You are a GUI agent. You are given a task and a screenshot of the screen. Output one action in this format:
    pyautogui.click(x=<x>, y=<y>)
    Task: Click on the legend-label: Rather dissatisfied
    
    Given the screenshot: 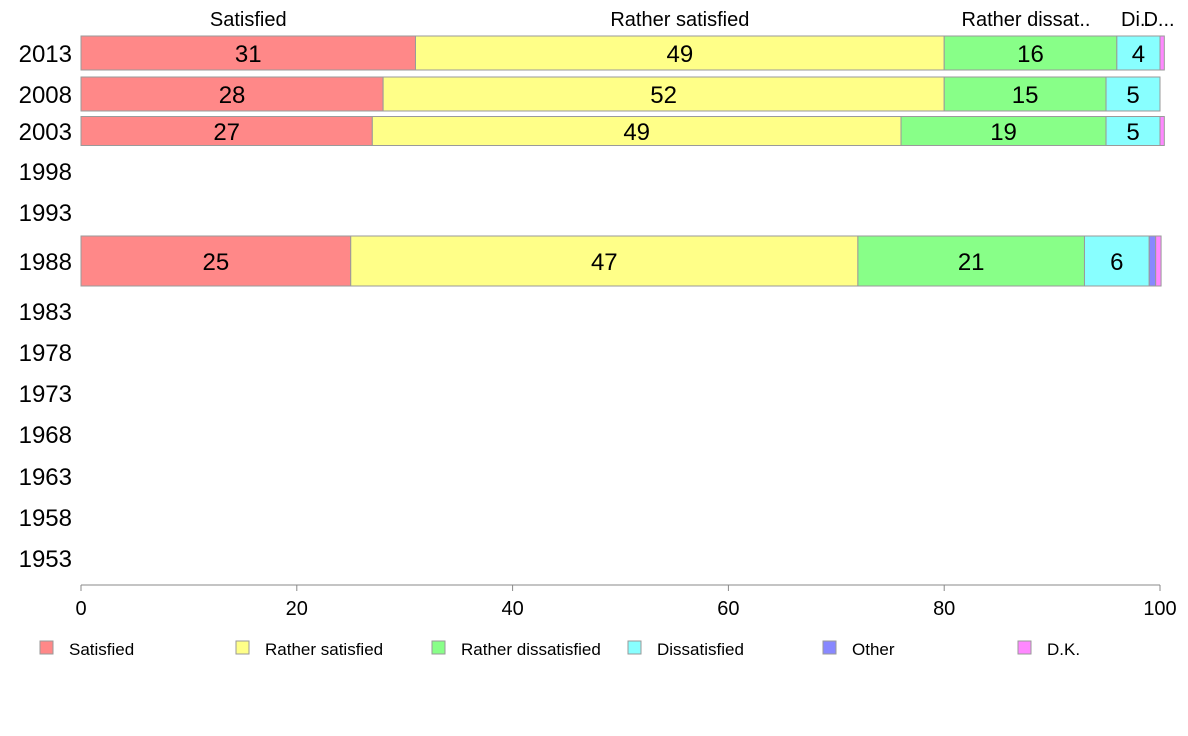 What is the action you would take?
    pyautogui.click(x=531, y=649)
    